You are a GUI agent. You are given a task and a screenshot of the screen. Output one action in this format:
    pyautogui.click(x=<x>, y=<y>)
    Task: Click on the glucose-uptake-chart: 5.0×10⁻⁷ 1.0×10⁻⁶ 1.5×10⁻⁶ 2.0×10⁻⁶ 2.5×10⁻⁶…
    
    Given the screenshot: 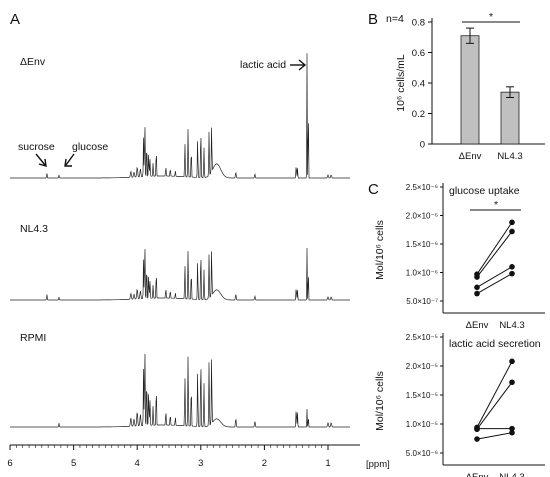 What is the action you would take?
    pyautogui.click(x=459, y=257)
    